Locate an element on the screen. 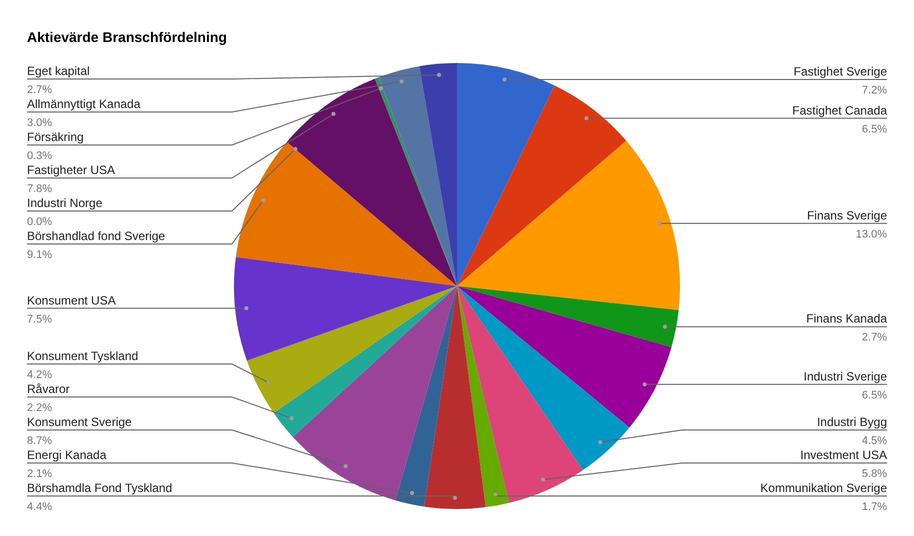  data-label: 8.7% is located at coordinates (39, 441).